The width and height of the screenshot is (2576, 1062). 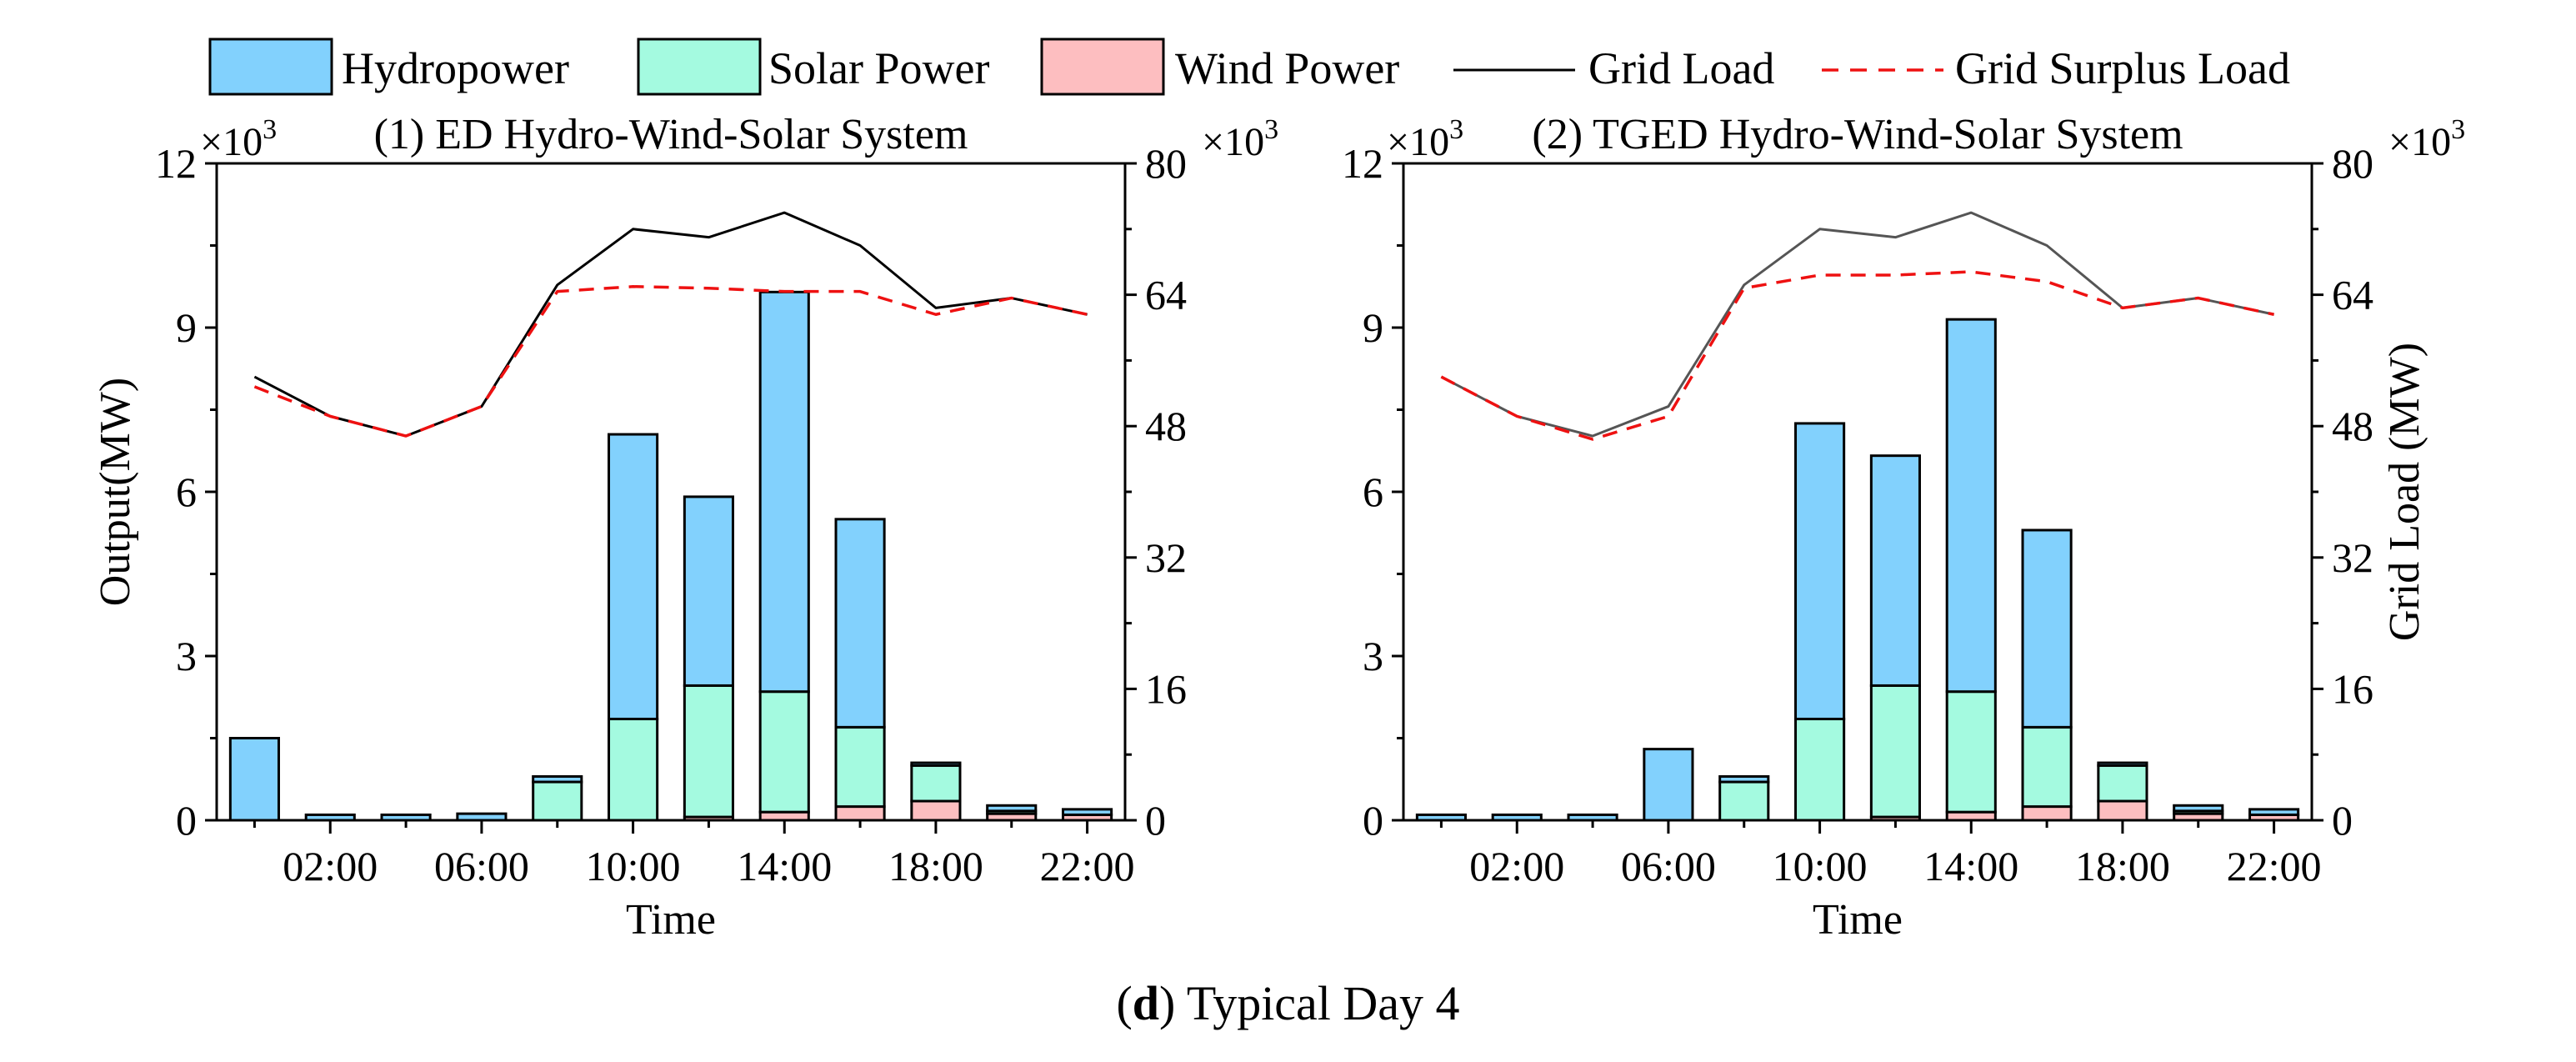 What do you see at coordinates (1102, 67) in the screenshot?
I see `legend-wind-swatch` at bounding box center [1102, 67].